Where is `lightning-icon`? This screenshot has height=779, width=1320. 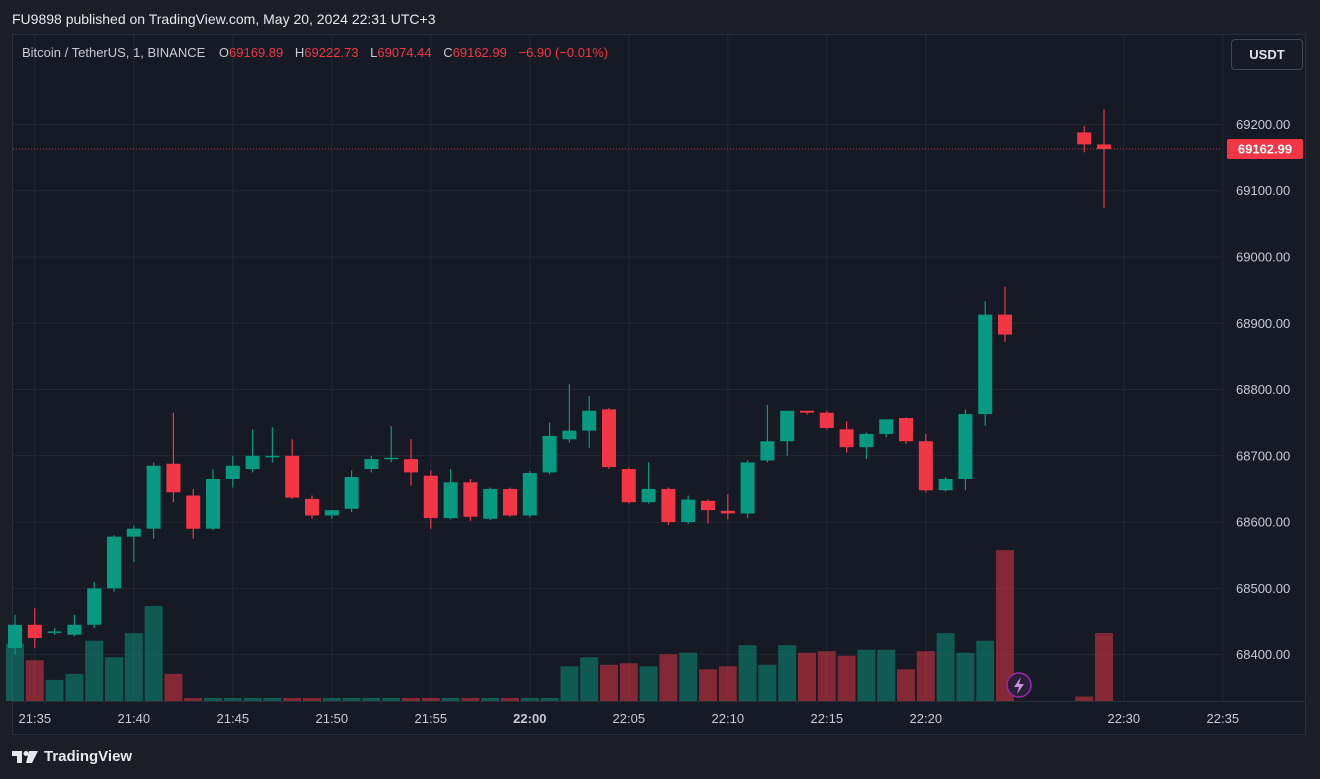
lightning-icon is located at coordinates (1019, 685).